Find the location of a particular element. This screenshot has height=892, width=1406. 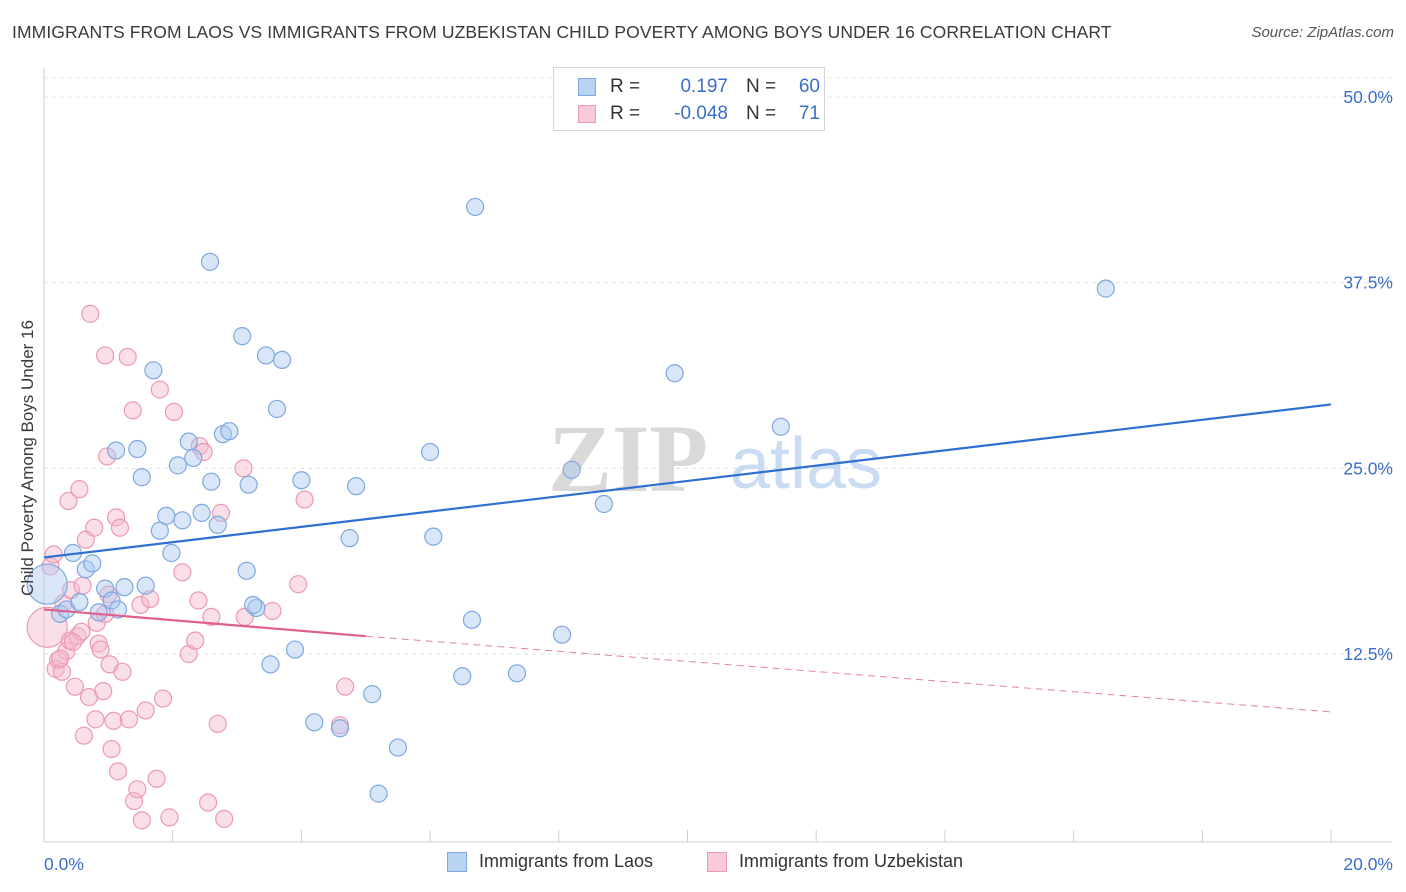

x-tick-label: 20.0% is located at coordinates (1368, 864).